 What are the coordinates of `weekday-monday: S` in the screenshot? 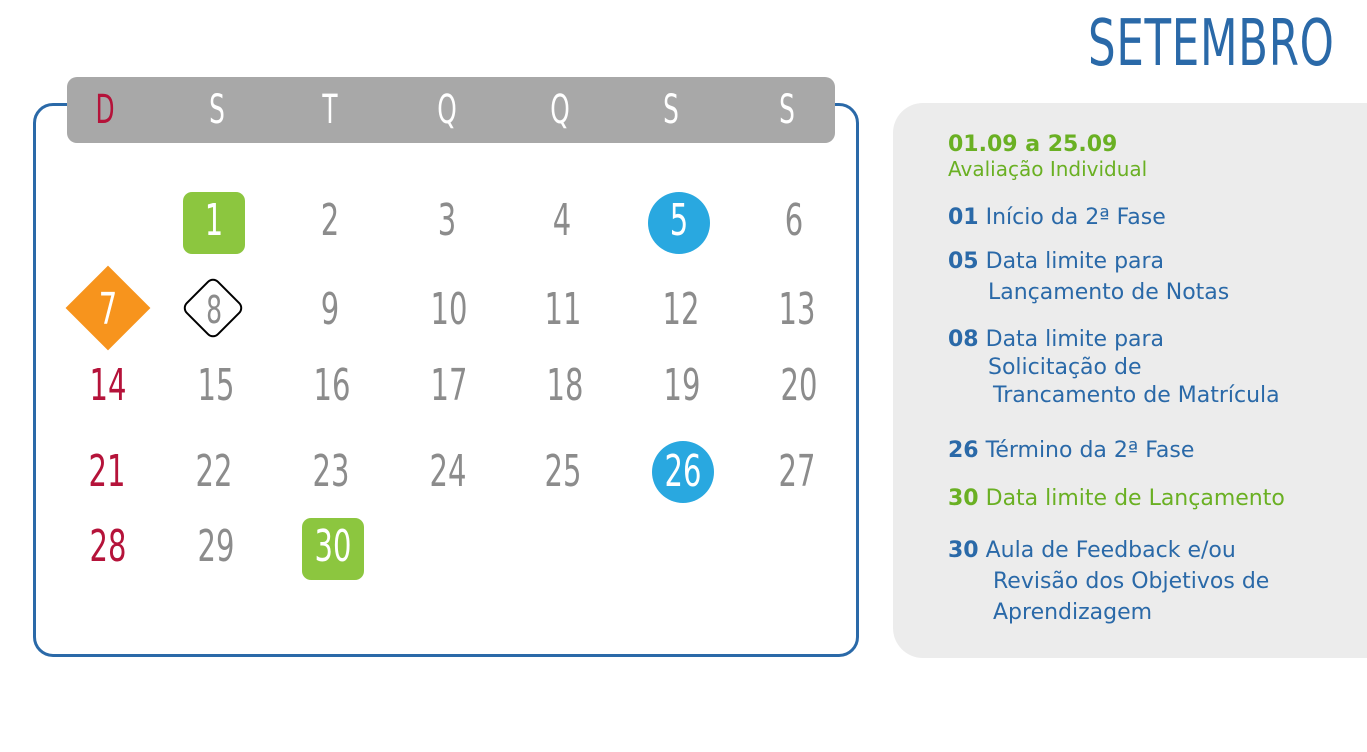 It's located at (217, 110).